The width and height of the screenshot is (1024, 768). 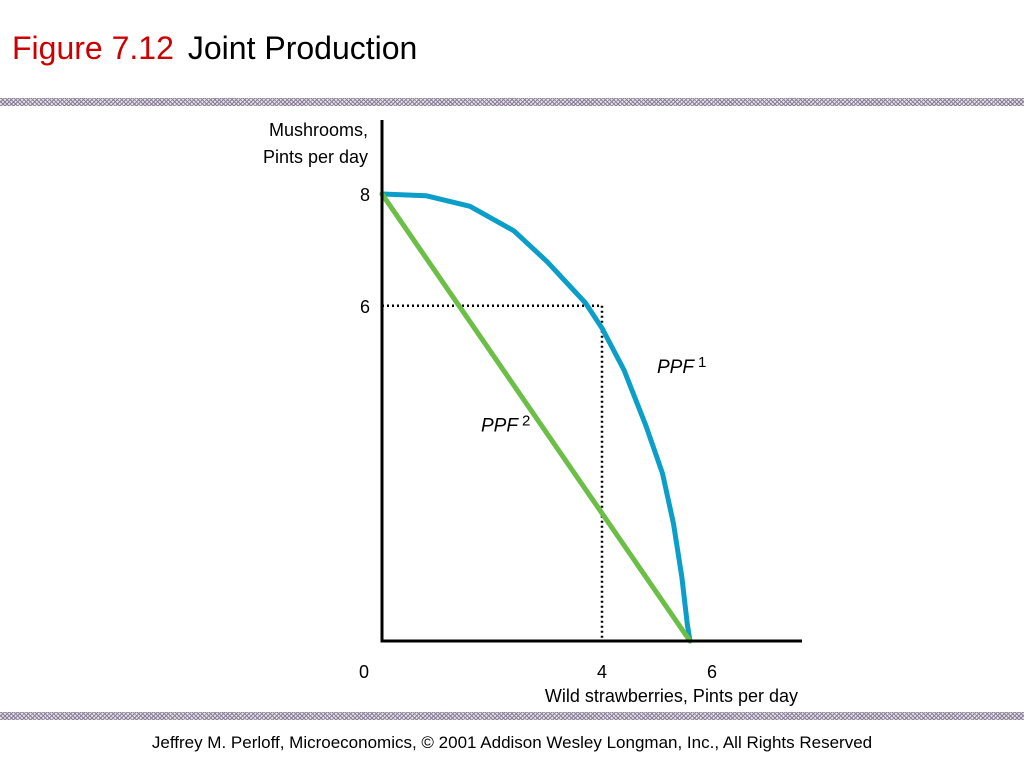 I want to click on y-axis-label-line-1: Mushrooms,, so click(x=318, y=130).